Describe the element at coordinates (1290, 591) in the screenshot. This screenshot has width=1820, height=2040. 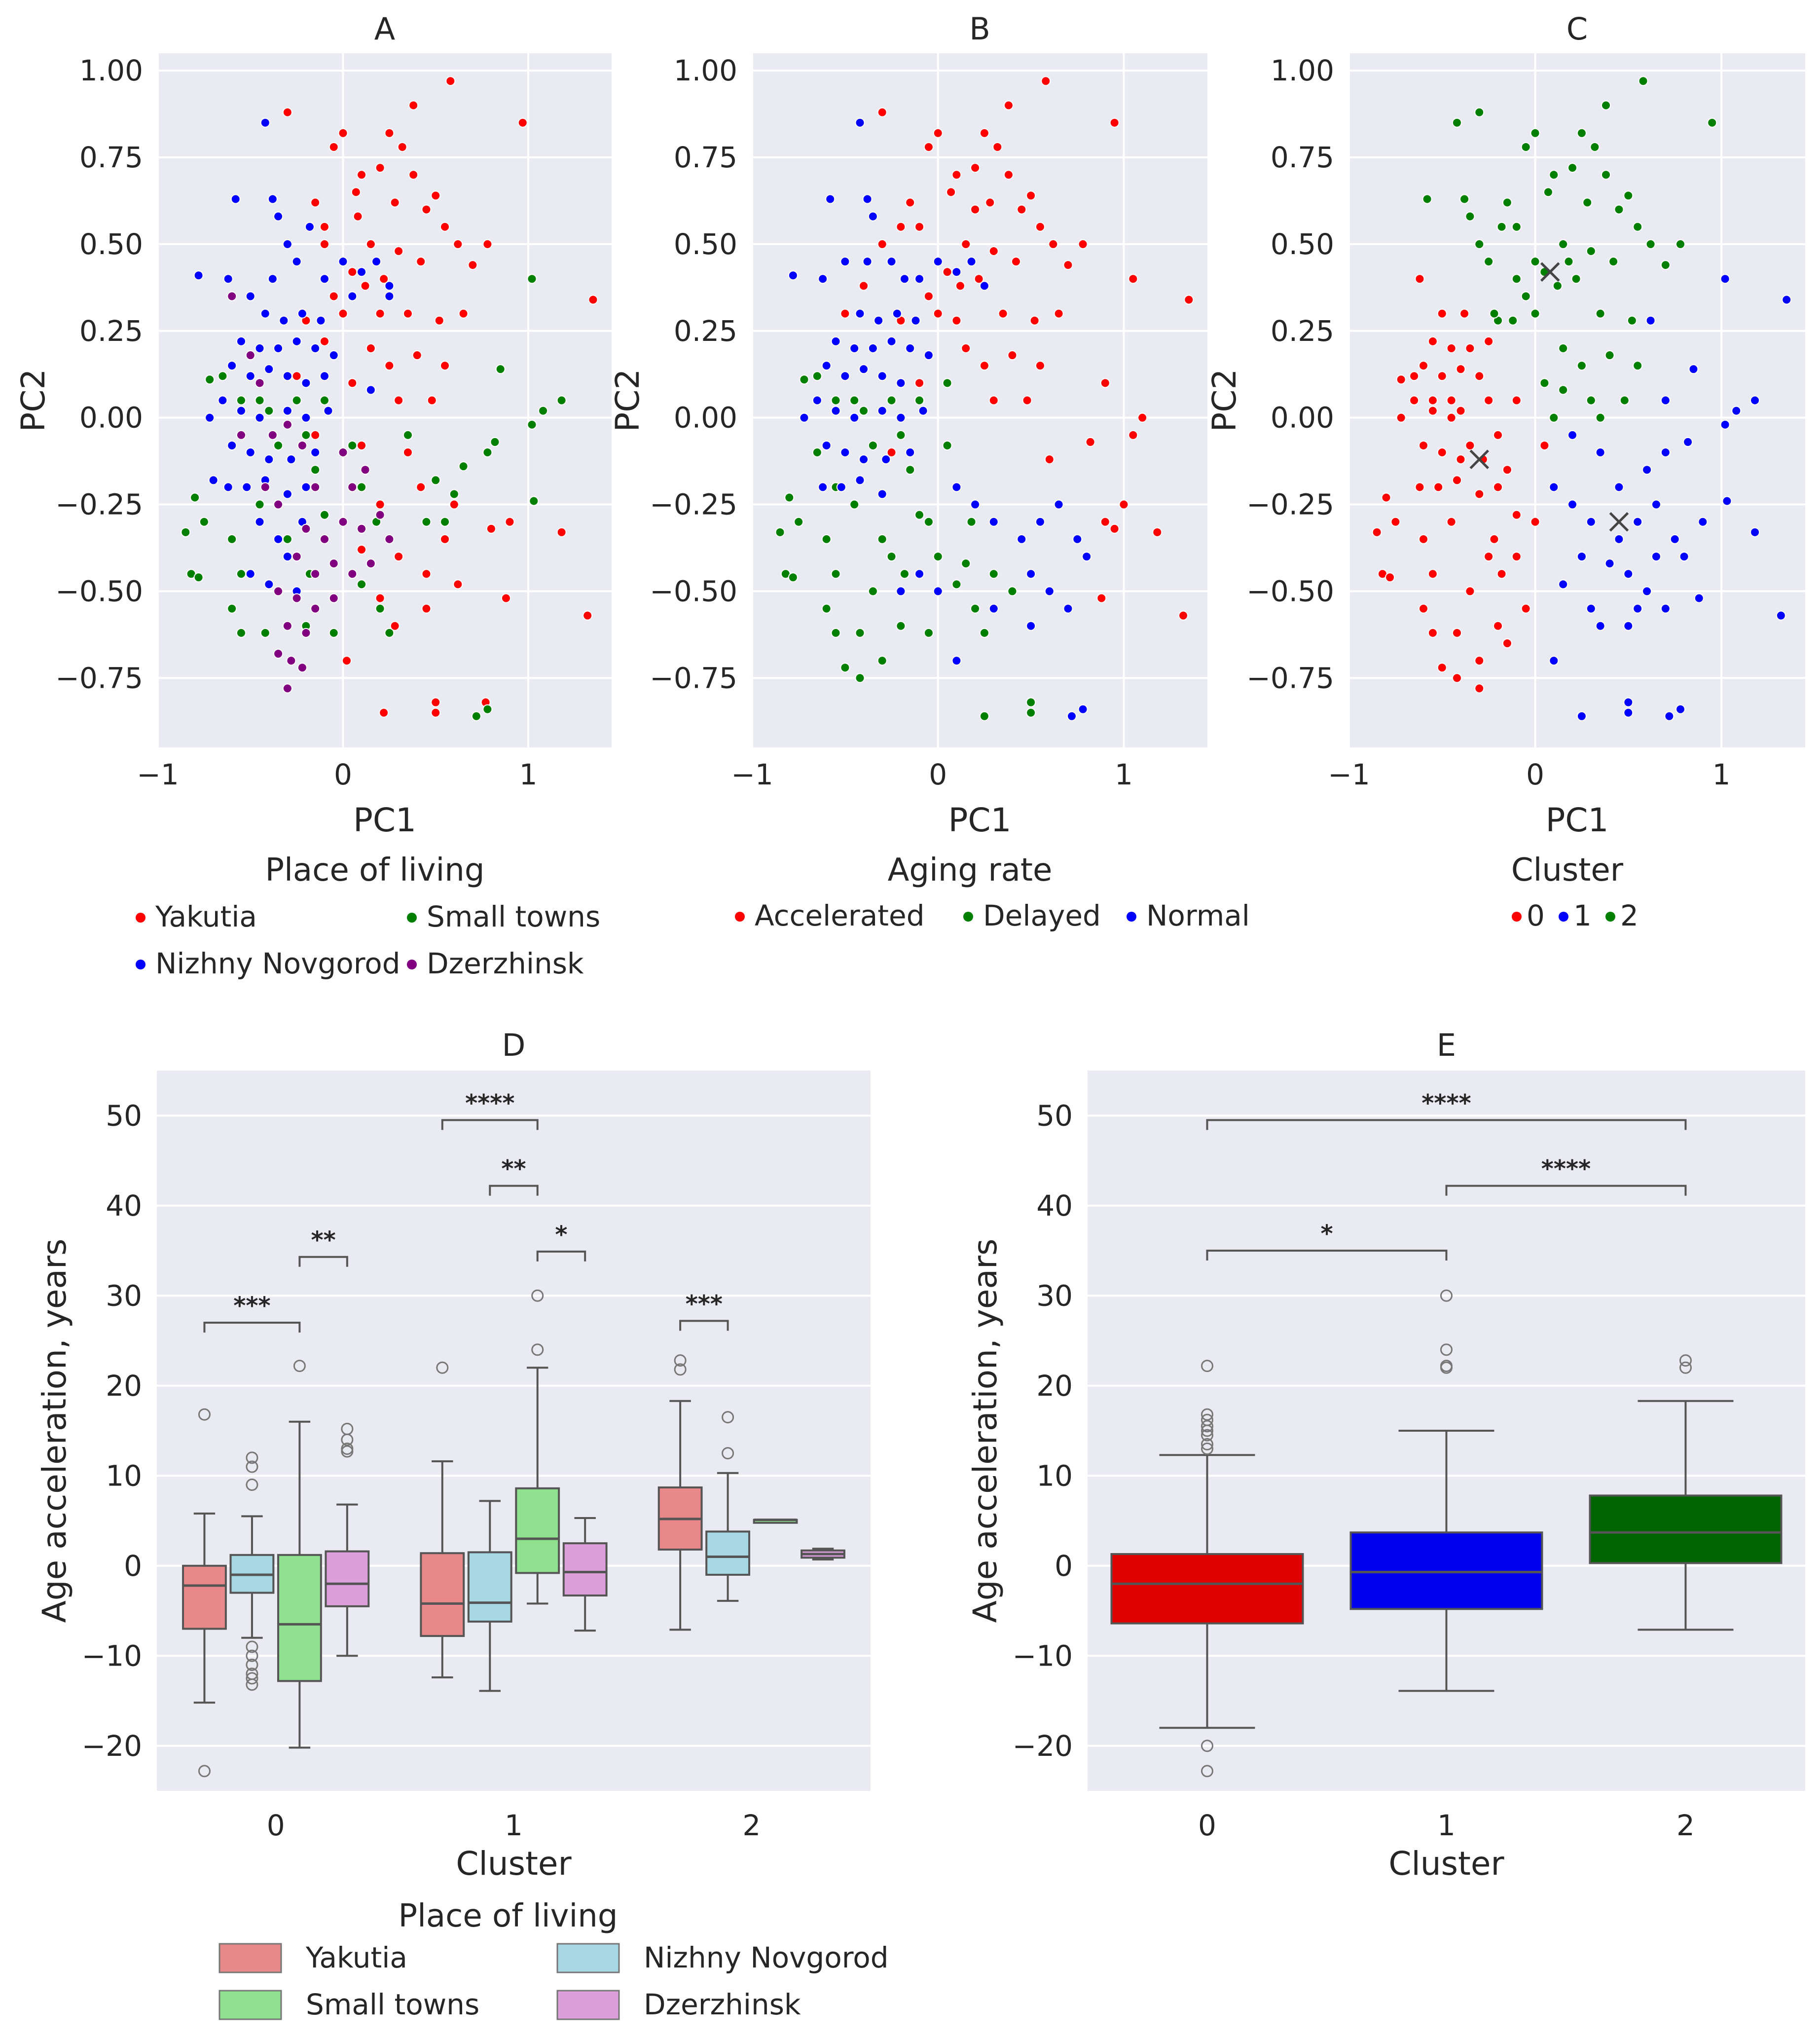
I see `y-tick-label: −0.50` at that location.